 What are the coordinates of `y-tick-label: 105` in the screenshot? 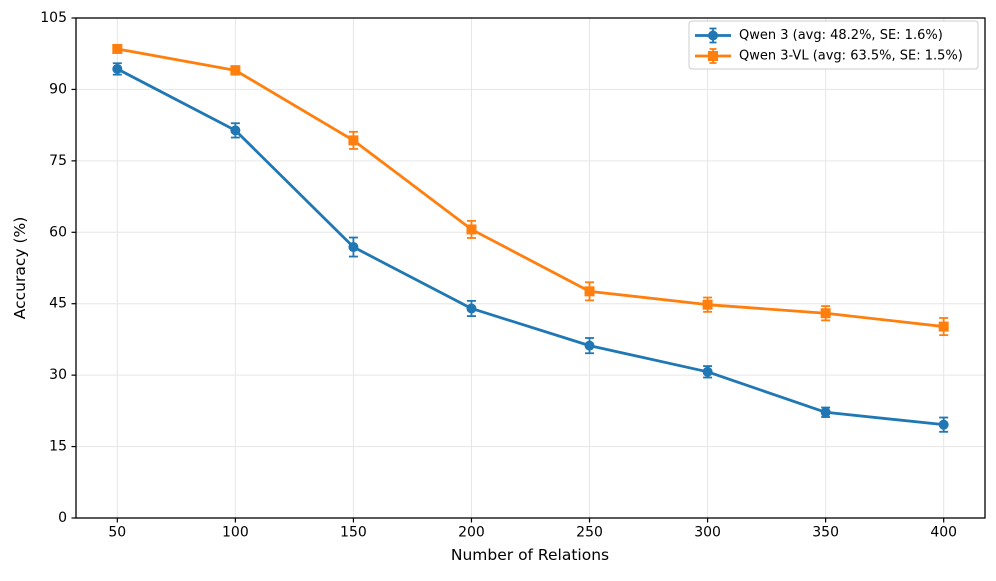 It's located at (53, 18).